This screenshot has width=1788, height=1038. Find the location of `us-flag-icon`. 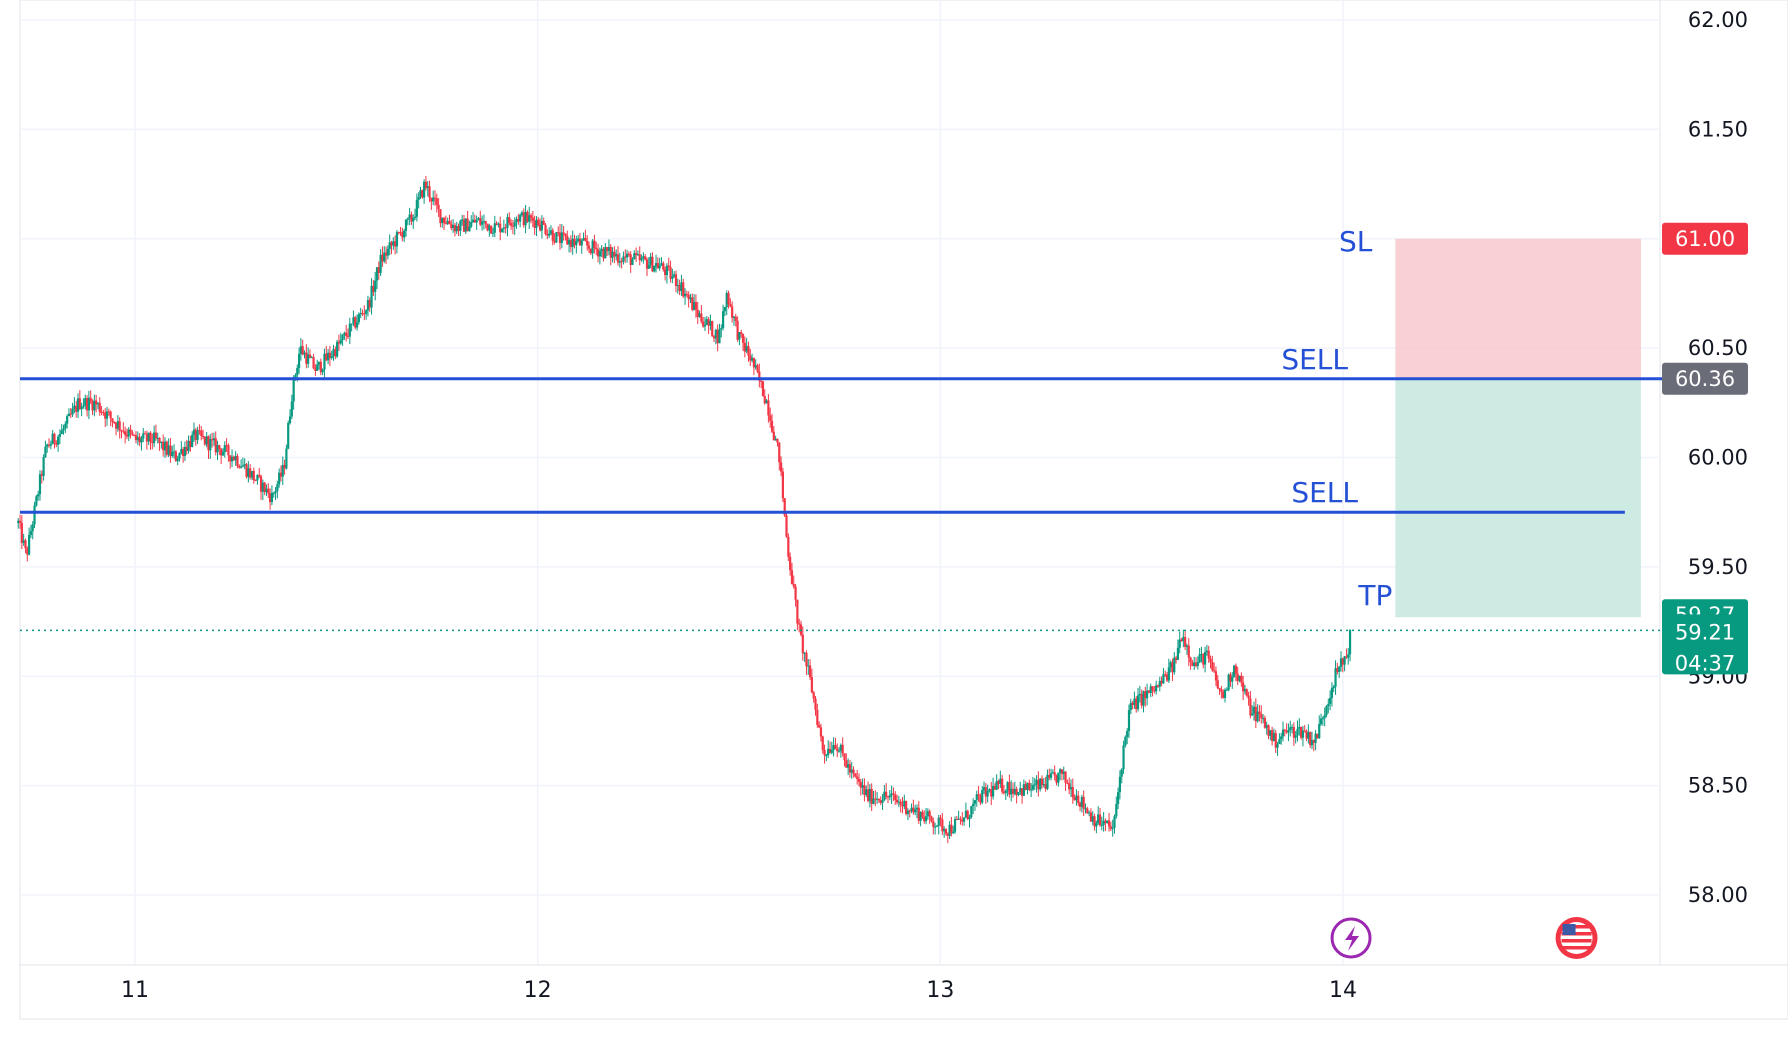

us-flag-icon is located at coordinates (1576, 938).